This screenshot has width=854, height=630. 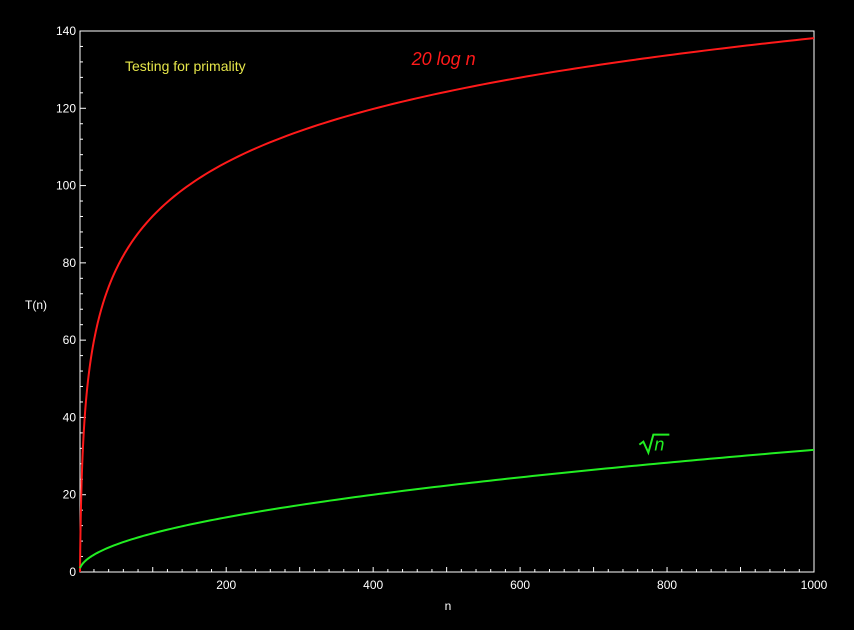 What do you see at coordinates (70, 263) in the screenshot?
I see `y-tick-label: 80` at bounding box center [70, 263].